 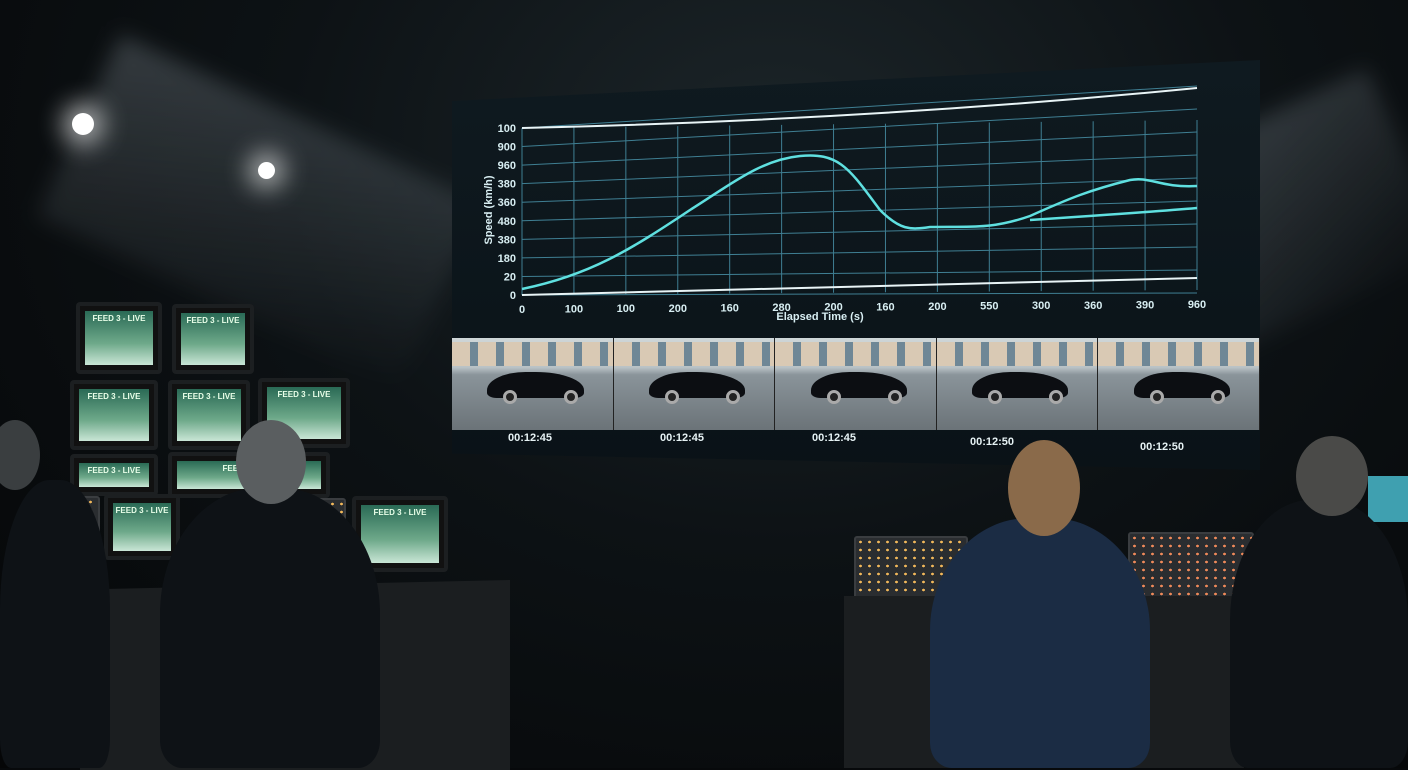 What do you see at coordinates (507, 222) in the screenshot?
I see `y-tick-label: 480` at bounding box center [507, 222].